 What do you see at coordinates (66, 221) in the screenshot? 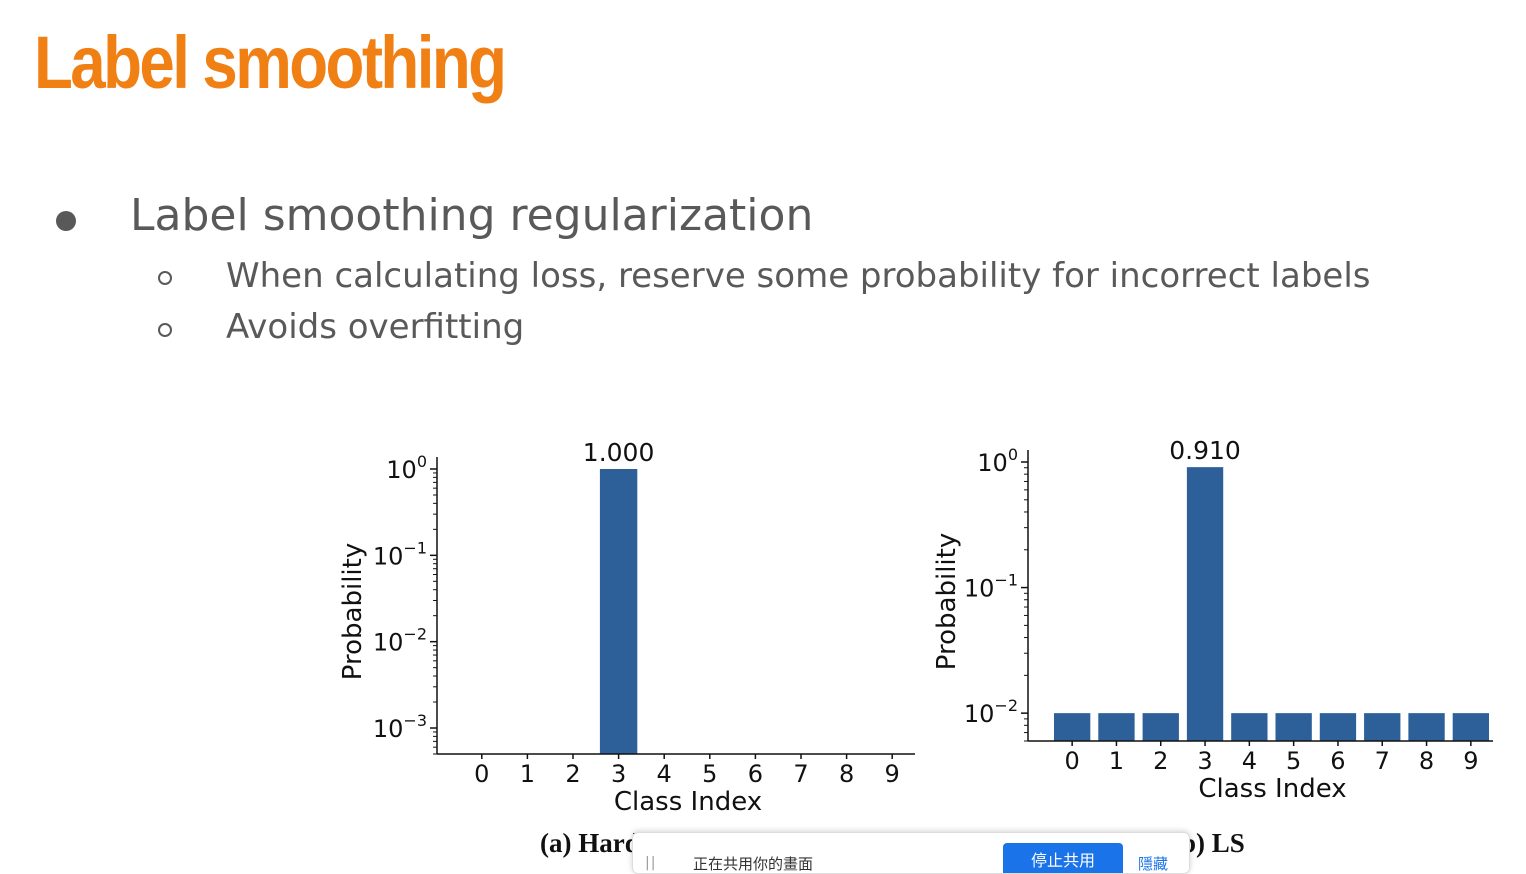
I see `bullet-dot` at bounding box center [66, 221].